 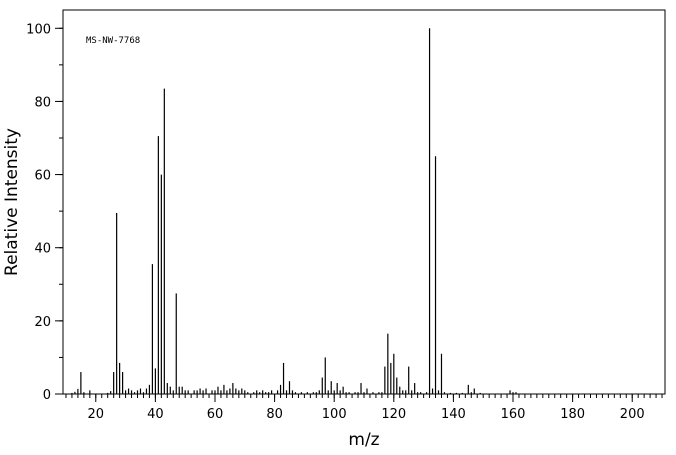 I want to click on x-axis-ticks: 20 40 60 80 100 120 140 160 180 200, so click(x=364, y=408).